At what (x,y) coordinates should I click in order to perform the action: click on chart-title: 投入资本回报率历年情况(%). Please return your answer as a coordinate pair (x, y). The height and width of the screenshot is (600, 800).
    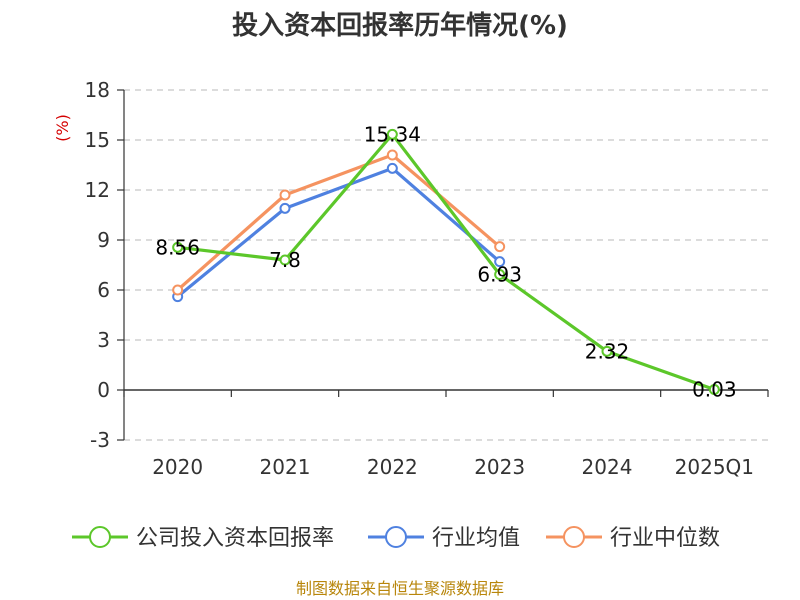
    Looking at the image, I should click on (400, 25).